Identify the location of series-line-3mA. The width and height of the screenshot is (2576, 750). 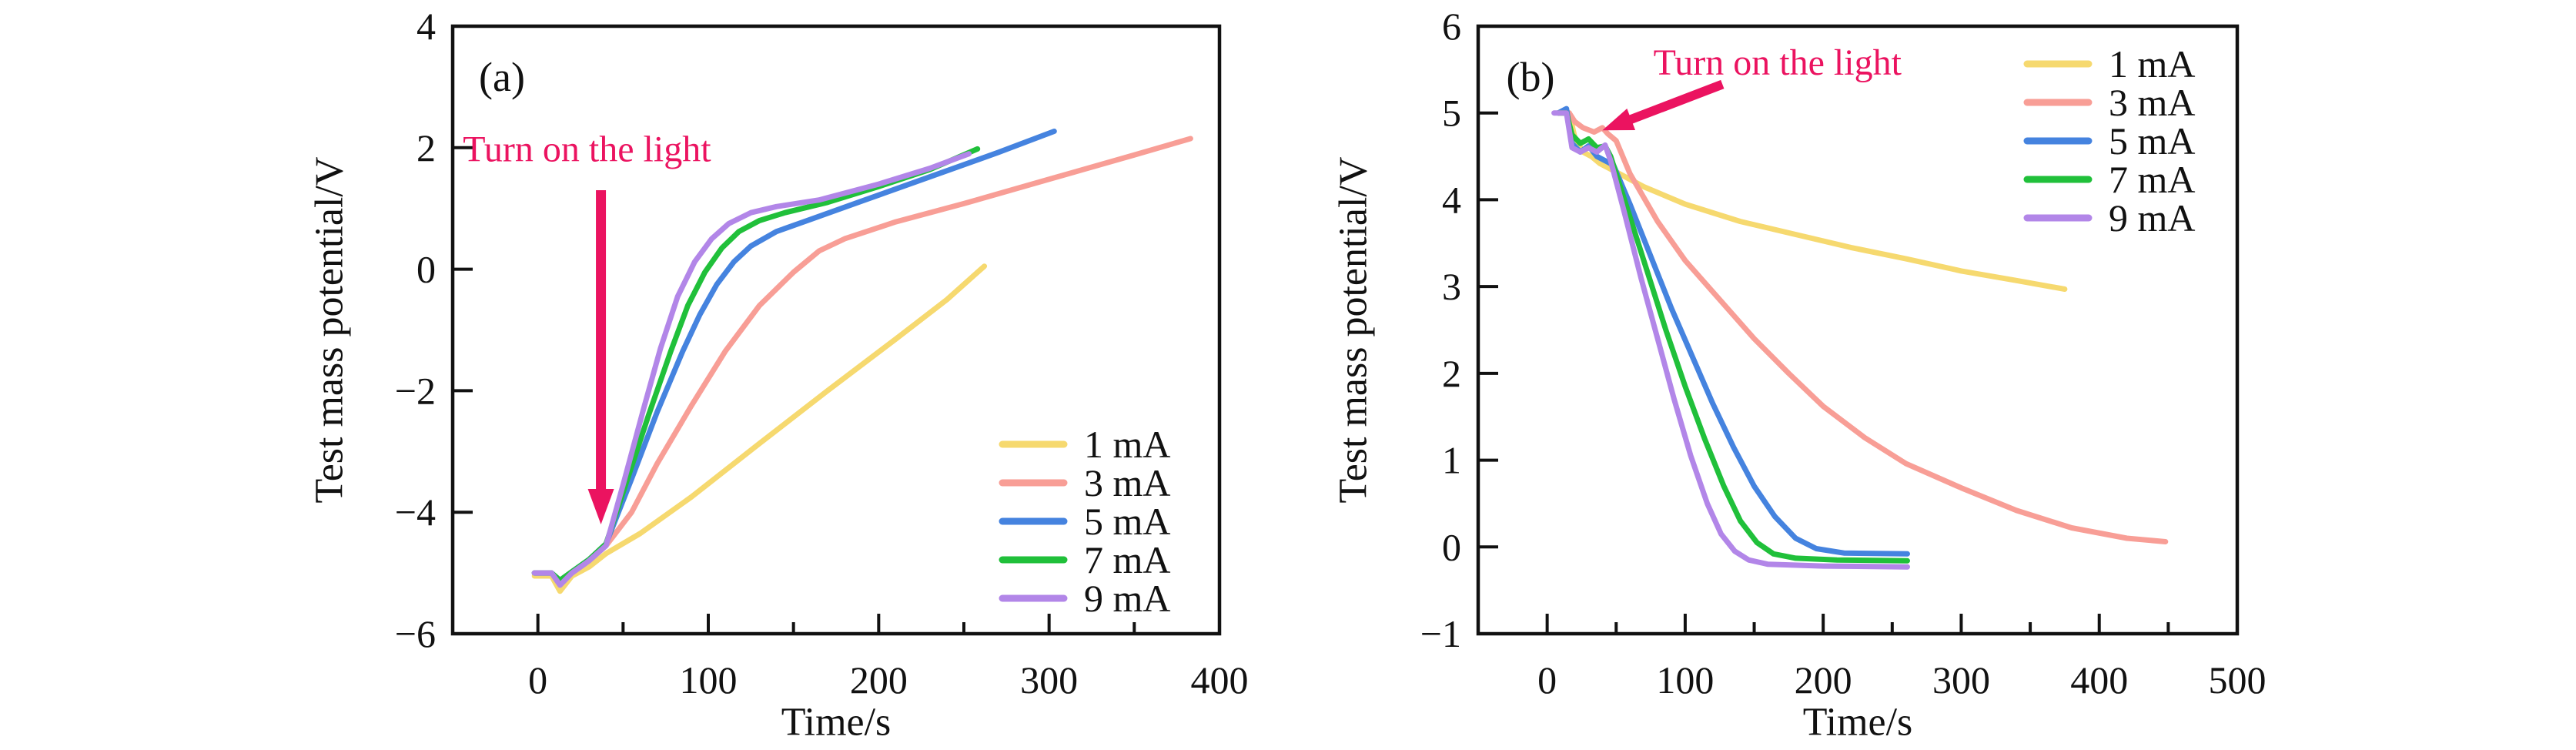
(1862, 327).